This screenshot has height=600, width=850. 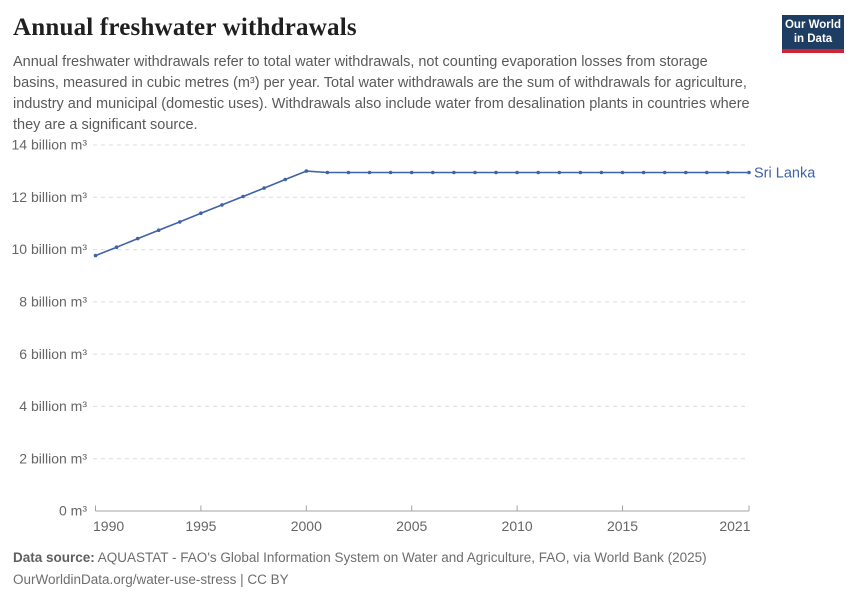 I want to click on data-source-label: Data source:, so click(x=54, y=557).